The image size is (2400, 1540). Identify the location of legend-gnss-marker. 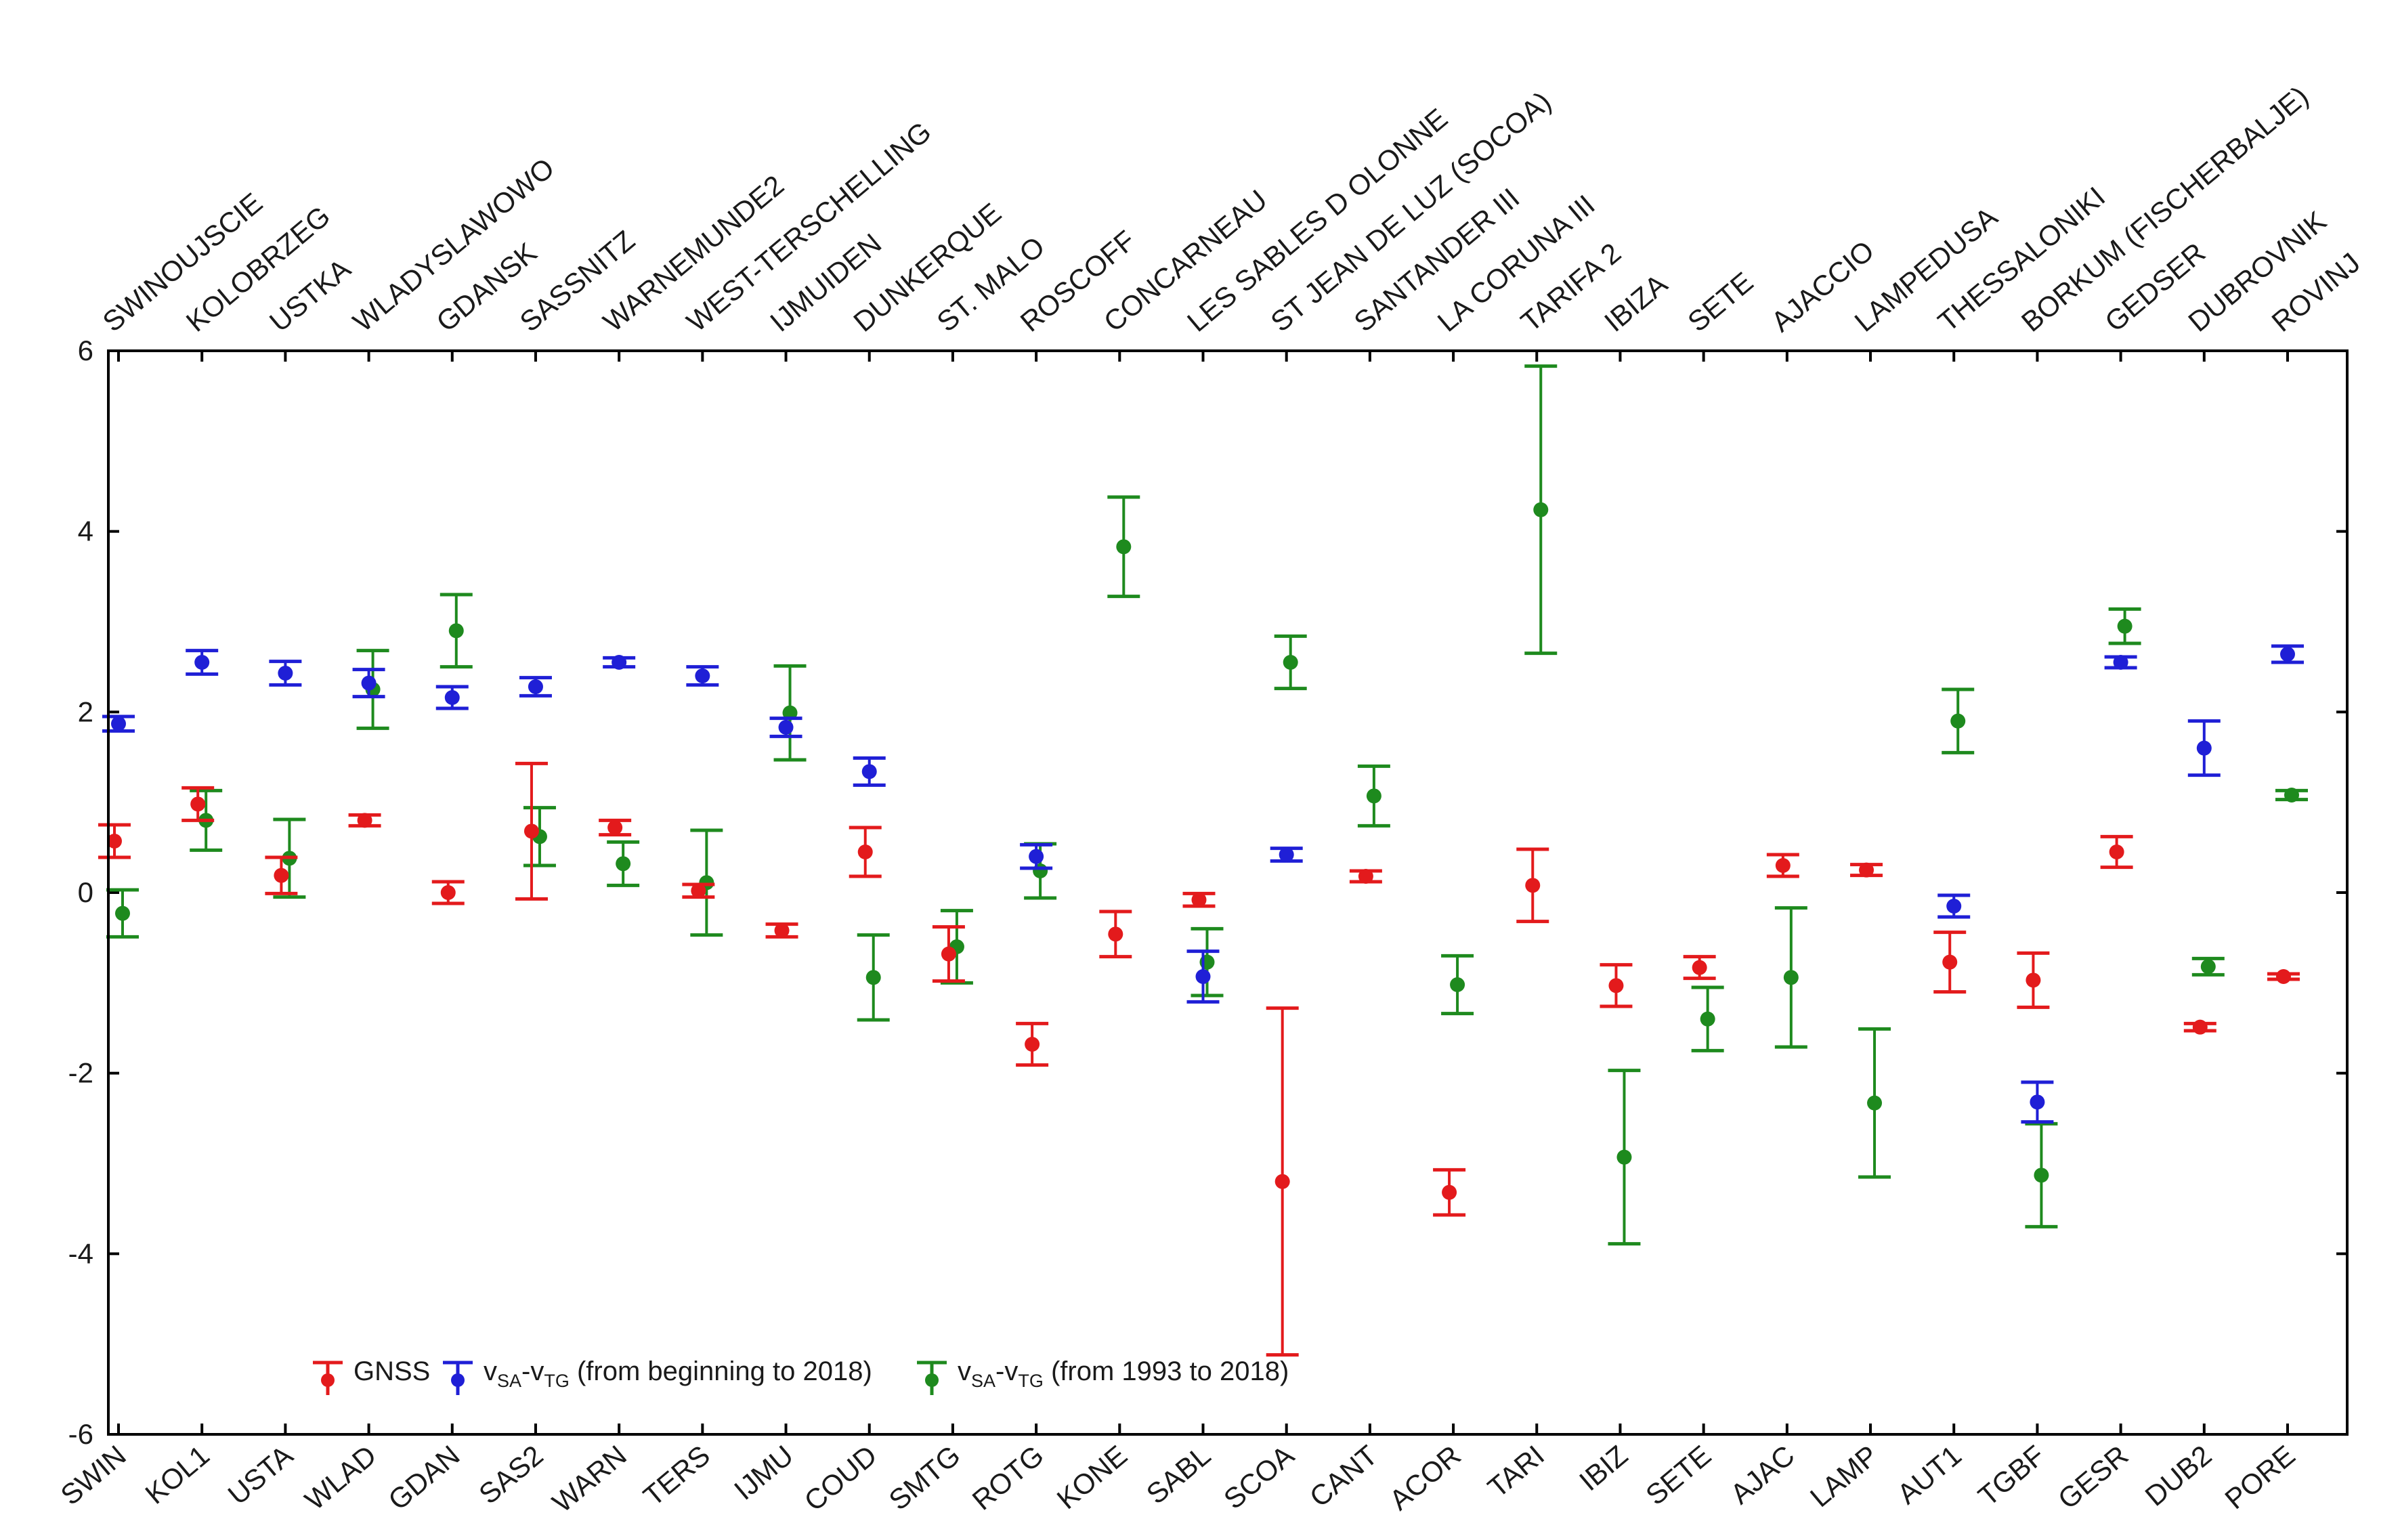
(328, 1380).